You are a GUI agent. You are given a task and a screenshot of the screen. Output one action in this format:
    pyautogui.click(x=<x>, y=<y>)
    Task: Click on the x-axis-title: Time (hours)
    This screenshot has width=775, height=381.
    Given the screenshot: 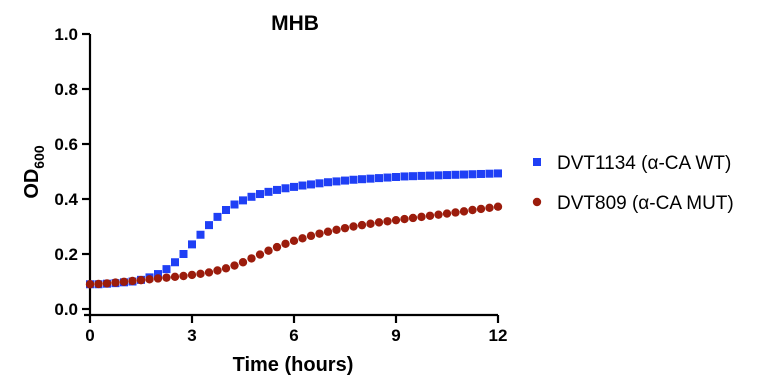 What is the action you would take?
    pyautogui.click(x=293, y=365)
    